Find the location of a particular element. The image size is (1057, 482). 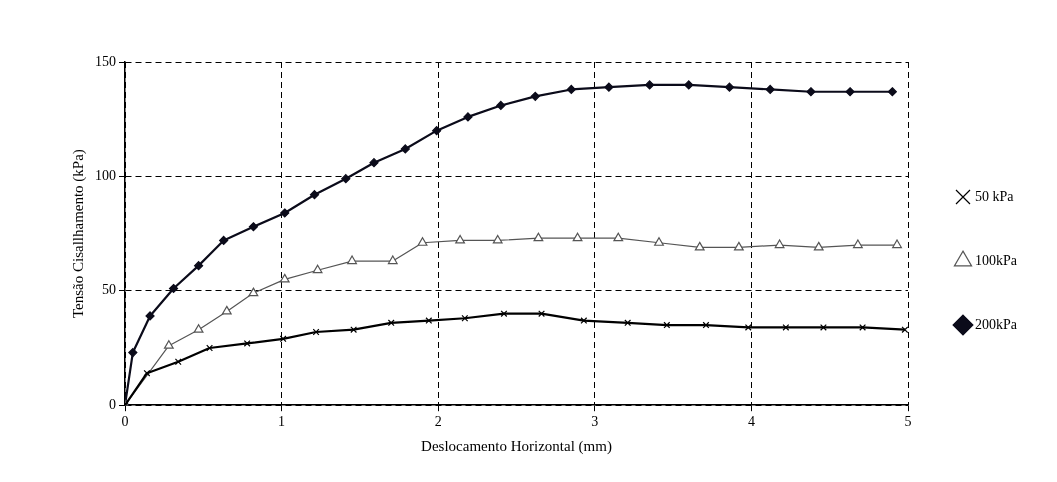

y-axis-title: Tensão Cisallhamento (kPa) is located at coordinates (78, 234).